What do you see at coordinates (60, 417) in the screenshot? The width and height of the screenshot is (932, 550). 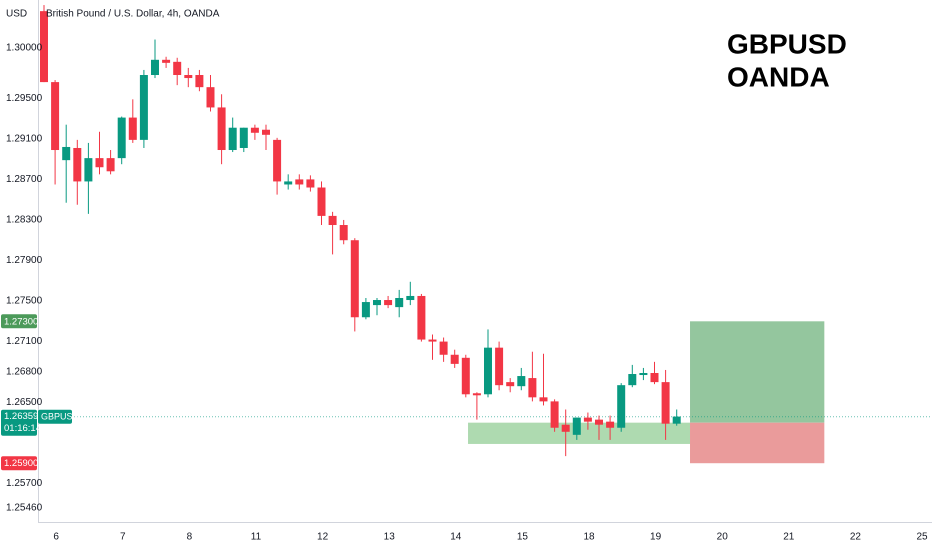 I see `symbol-tag: GBPUSD` at bounding box center [60, 417].